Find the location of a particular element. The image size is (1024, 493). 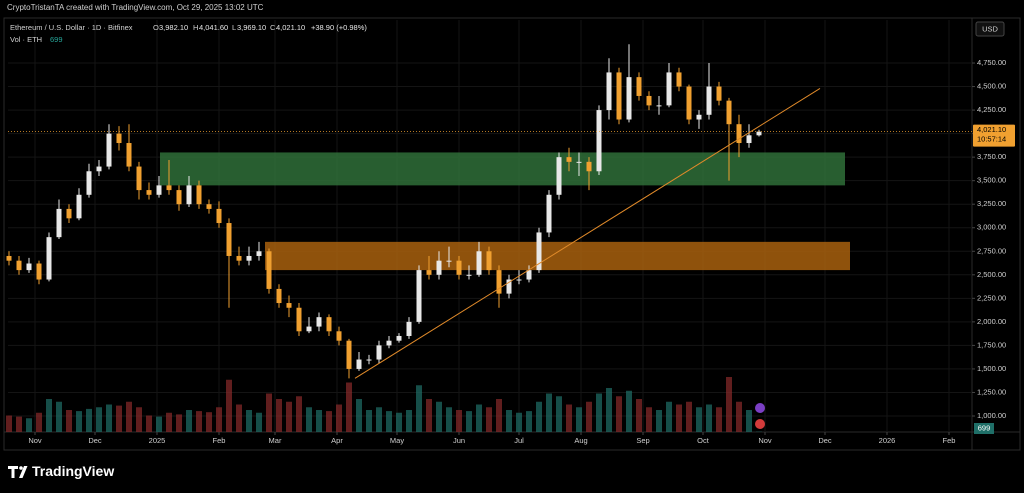

y-tick-label: 3,250.00 is located at coordinates (991, 203).